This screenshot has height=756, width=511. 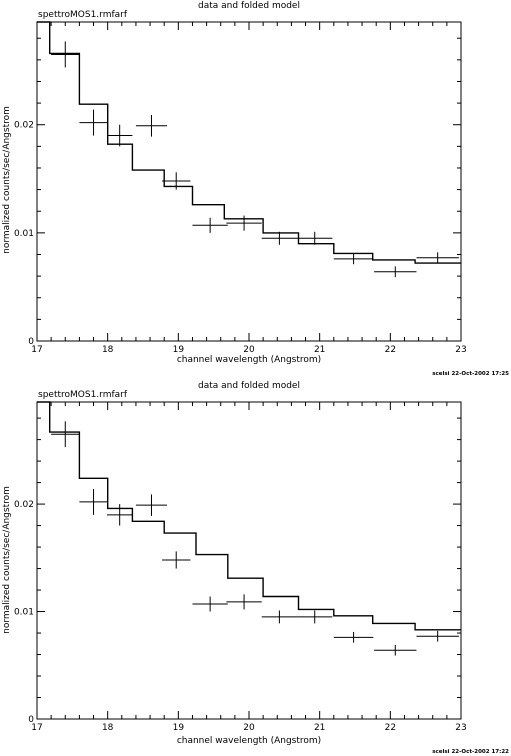 What do you see at coordinates (470, 374) in the screenshot?
I see `timestamp: scelsi 22-Oct-2002 17:25` at bounding box center [470, 374].